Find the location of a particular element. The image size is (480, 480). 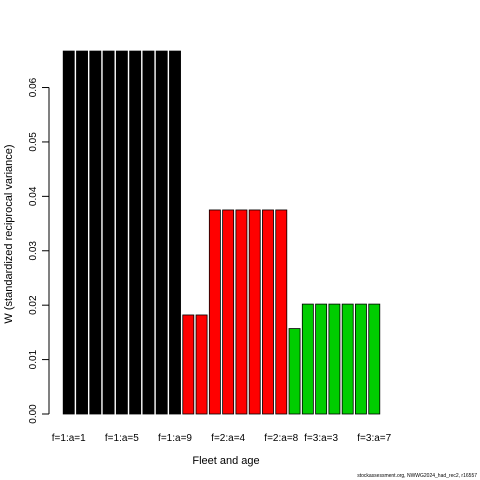

x-tick-label-f-2-a-8: f=2:a=8 is located at coordinates (281, 438).